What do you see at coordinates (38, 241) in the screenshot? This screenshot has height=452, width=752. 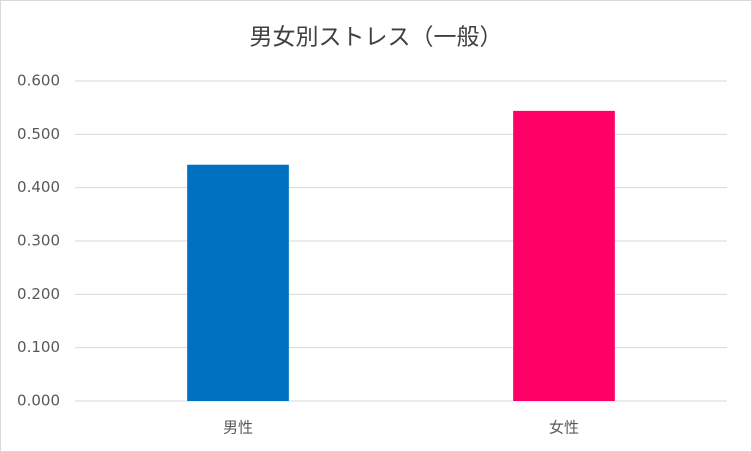 I see `y-tick-label: 0.300` at bounding box center [38, 241].